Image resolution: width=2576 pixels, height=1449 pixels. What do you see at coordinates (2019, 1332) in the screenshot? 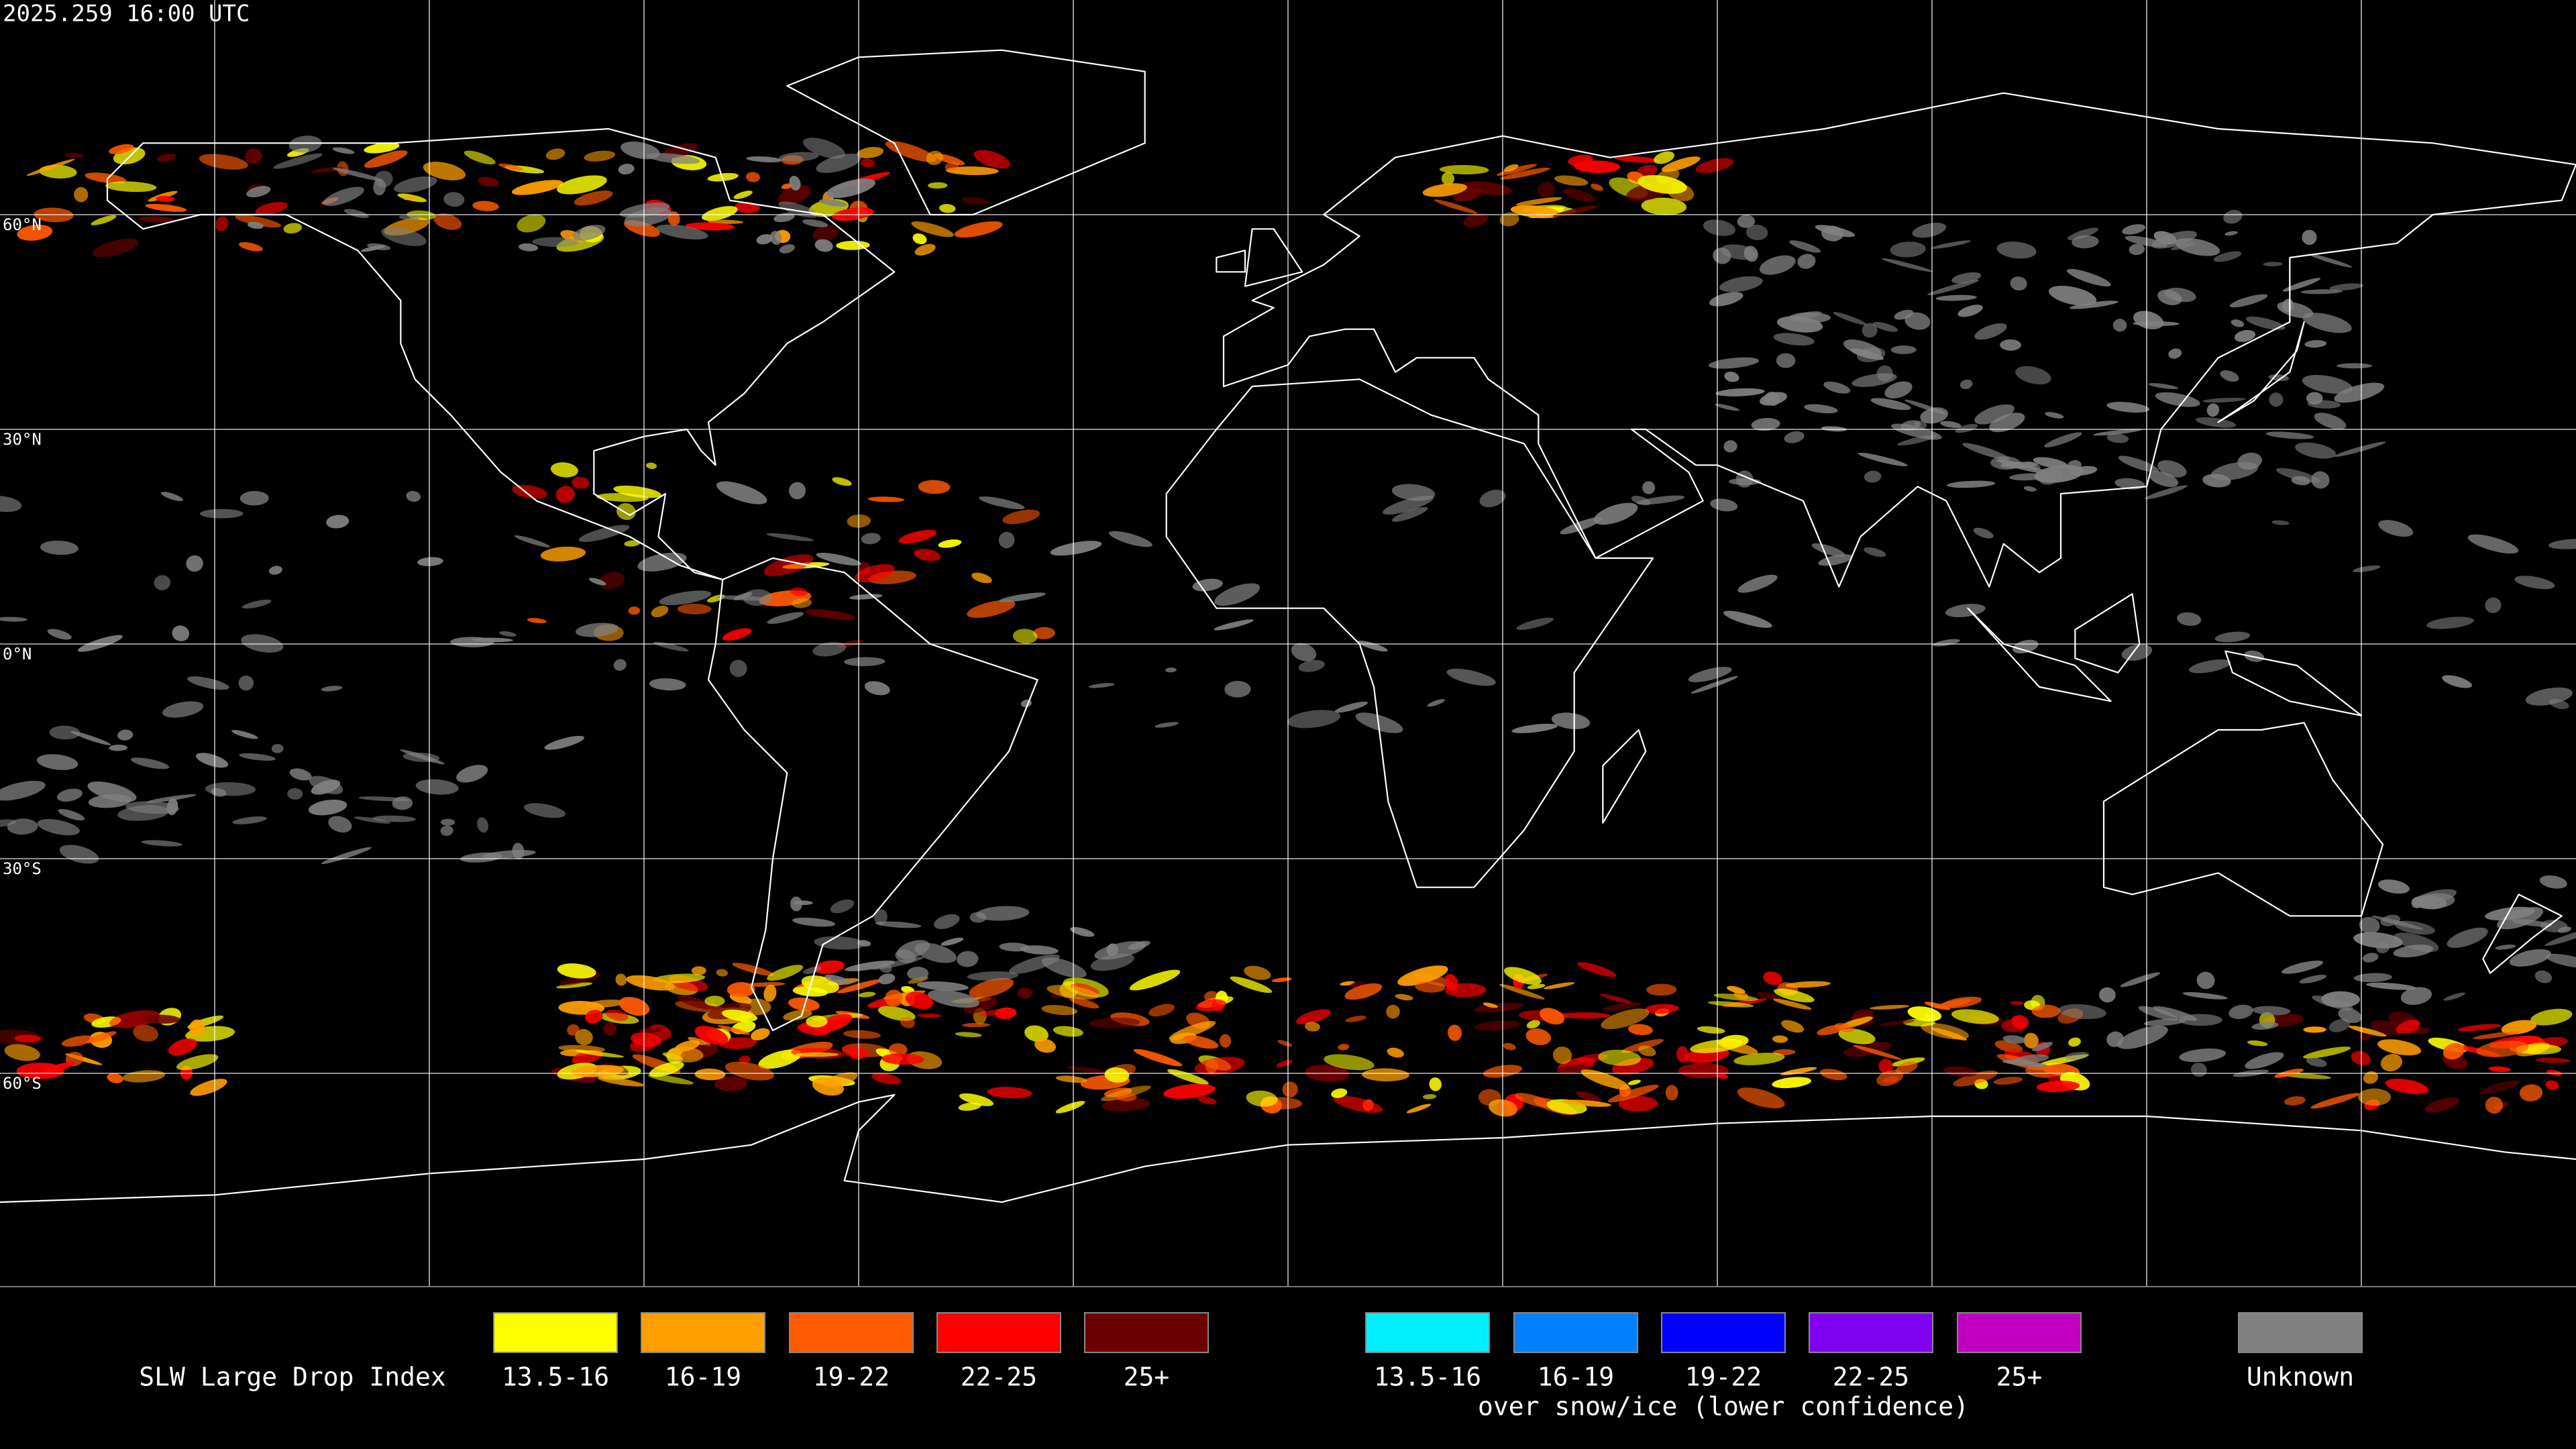
I see `legend-swatch` at bounding box center [2019, 1332].